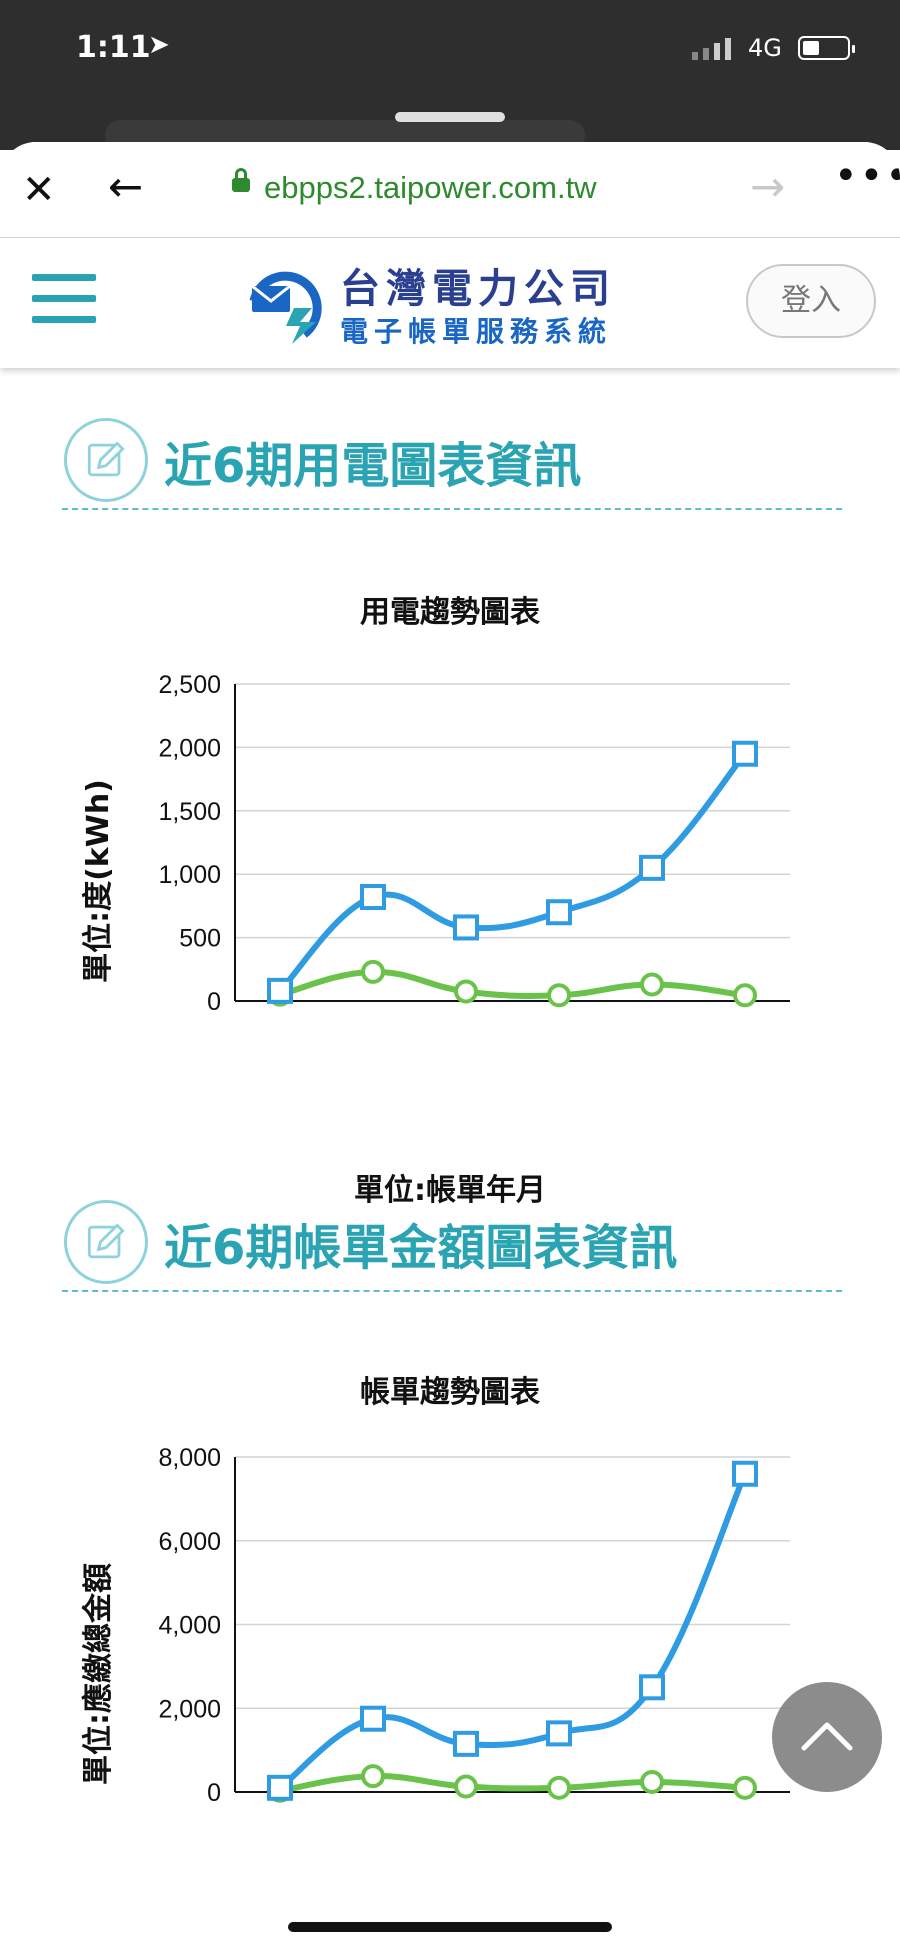 The height and width of the screenshot is (1948, 900). I want to click on status-time: 1:11, so click(113, 47).